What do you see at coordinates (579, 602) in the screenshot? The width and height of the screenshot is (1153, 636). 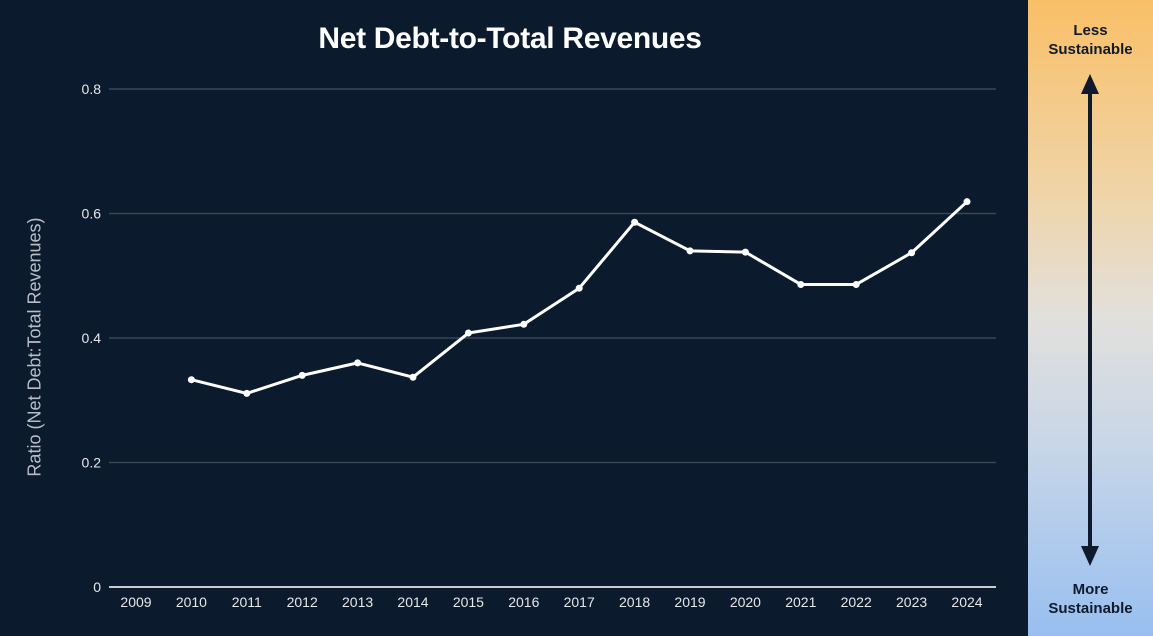 I see `x-tick-label: 2017` at bounding box center [579, 602].